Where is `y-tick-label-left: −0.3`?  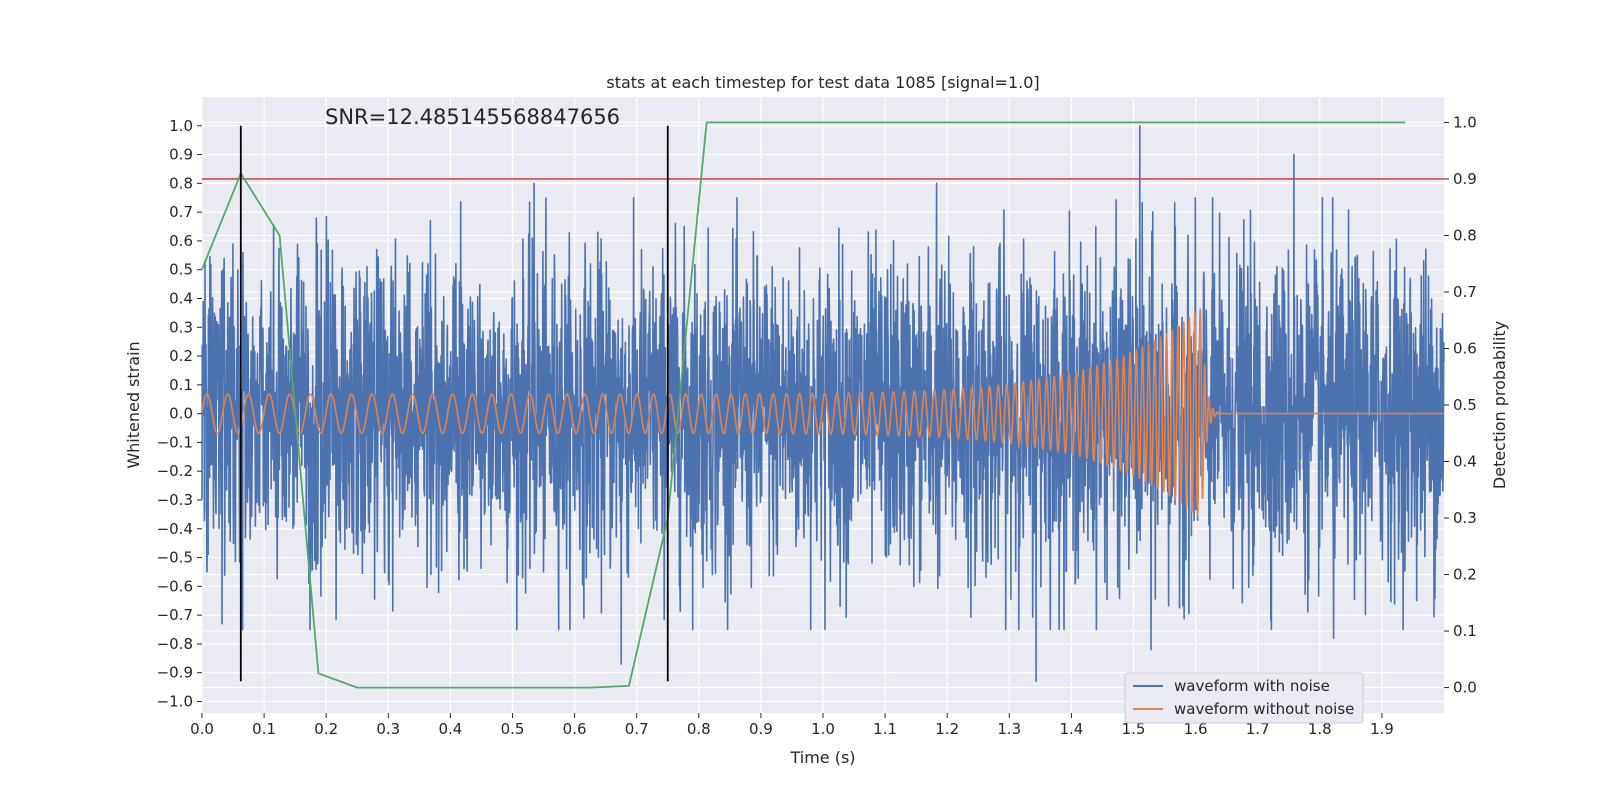
y-tick-label-left: −0.3 is located at coordinates (175, 500).